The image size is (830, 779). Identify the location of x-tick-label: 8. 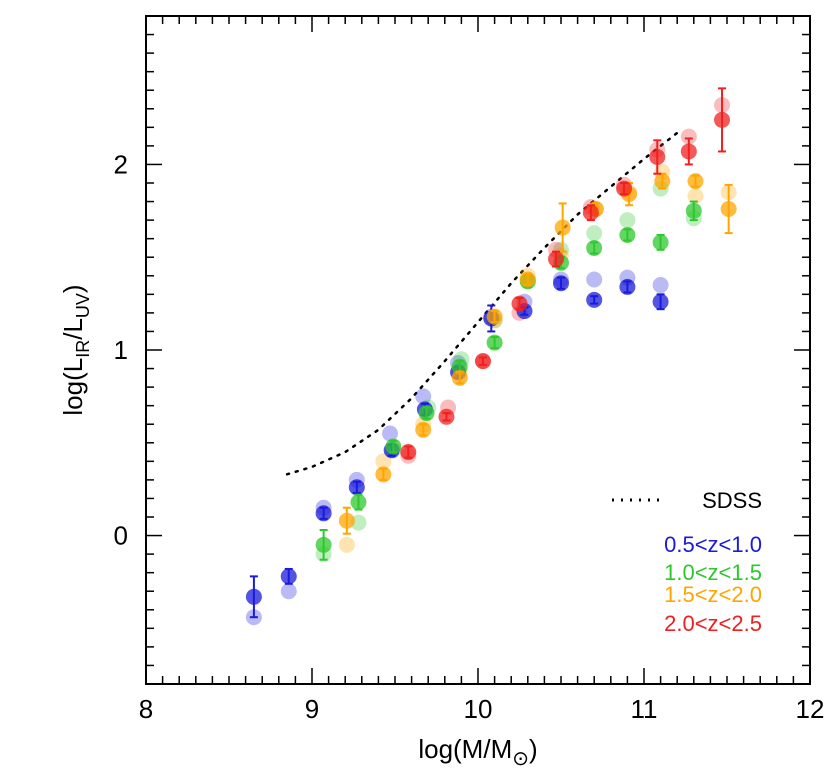
(146, 709).